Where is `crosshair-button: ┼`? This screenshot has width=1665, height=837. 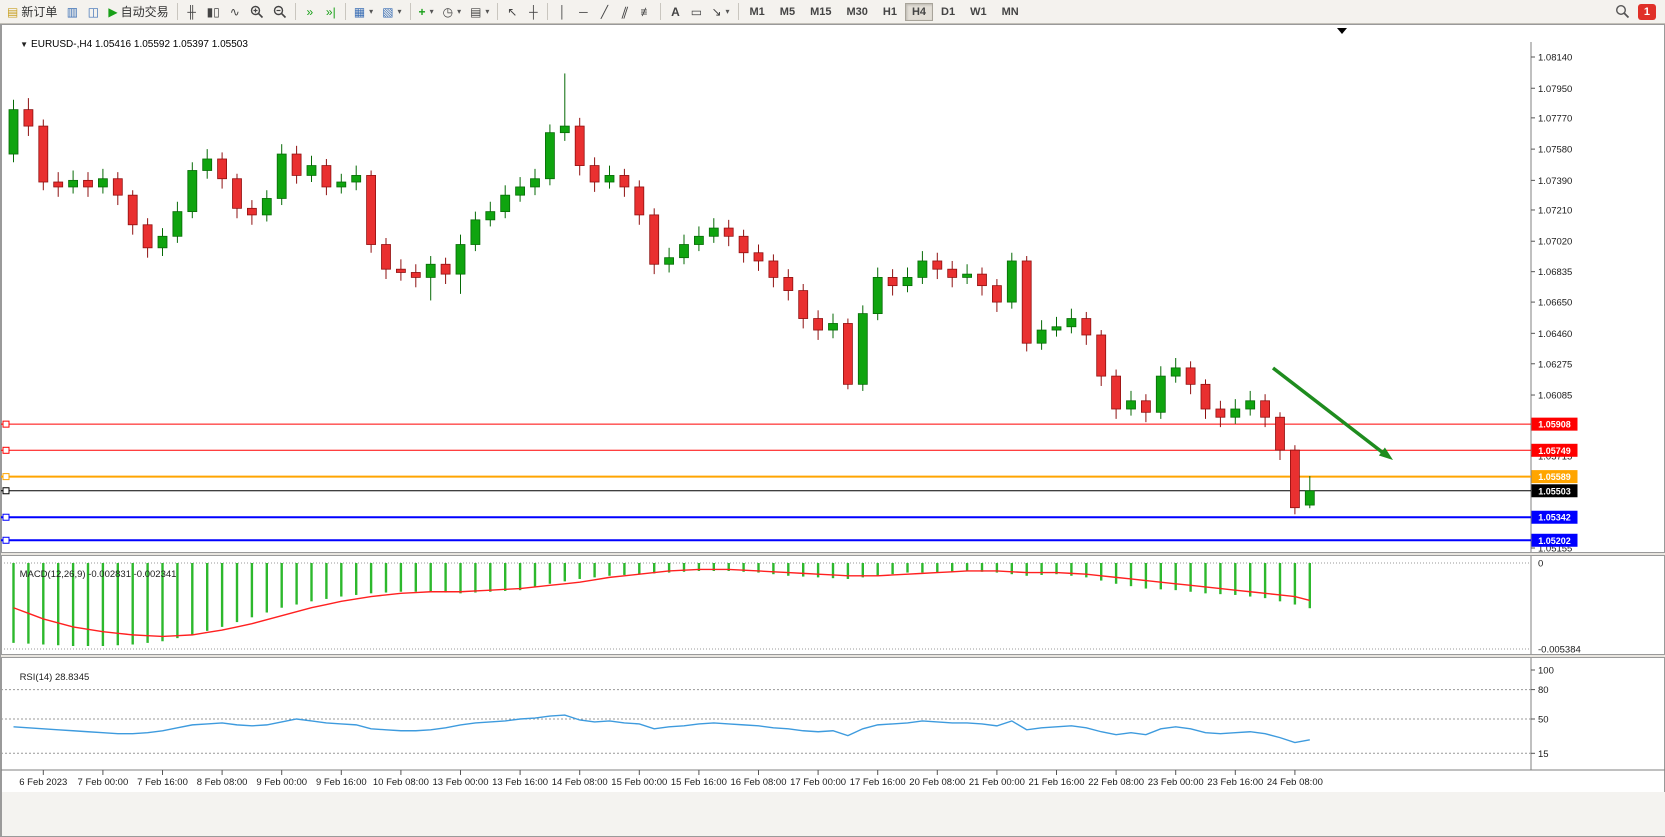 crosshair-button: ┼ is located at coordinates (533, 12).